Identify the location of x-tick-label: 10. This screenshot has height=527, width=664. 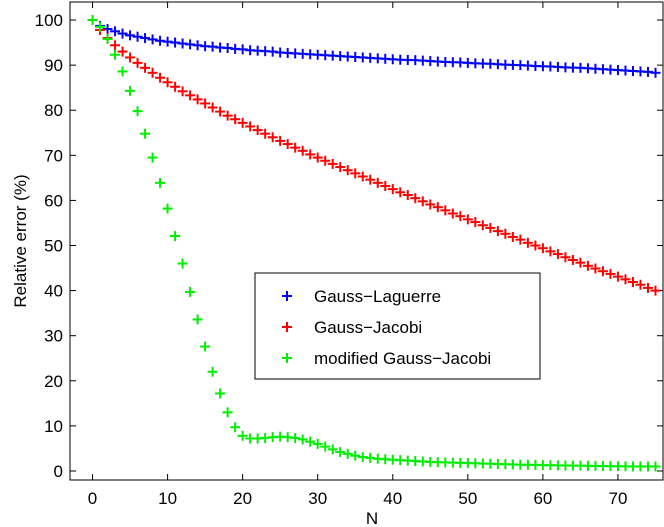
(167, 498).